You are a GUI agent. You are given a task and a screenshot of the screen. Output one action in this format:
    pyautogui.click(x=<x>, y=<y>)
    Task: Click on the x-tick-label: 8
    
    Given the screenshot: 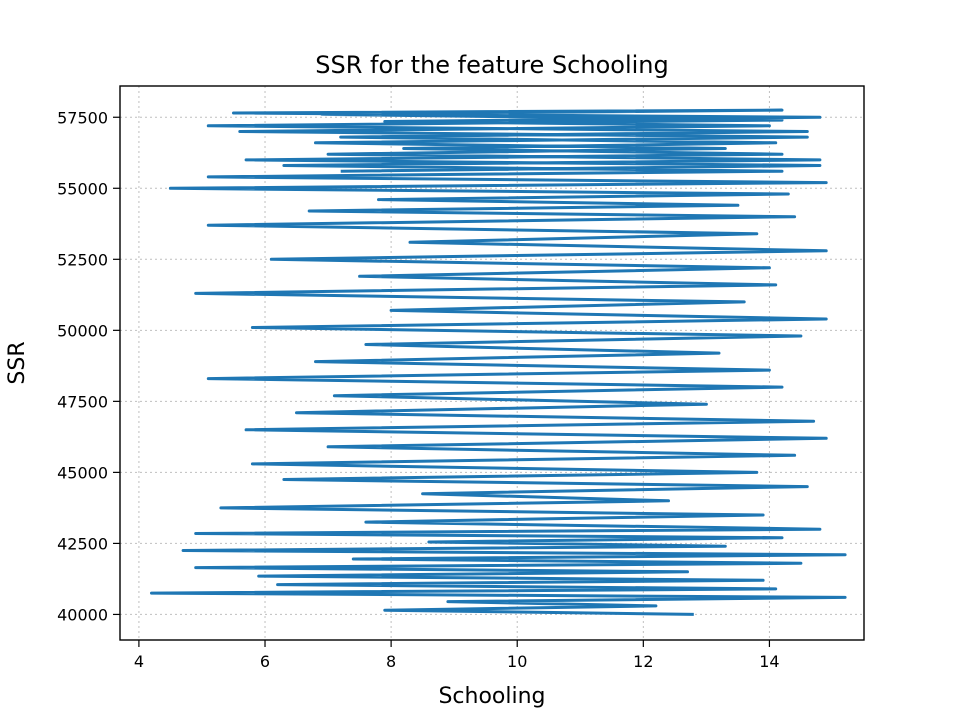 What is the action you would take?
    pyautogui.click(x=391, y=661)
    